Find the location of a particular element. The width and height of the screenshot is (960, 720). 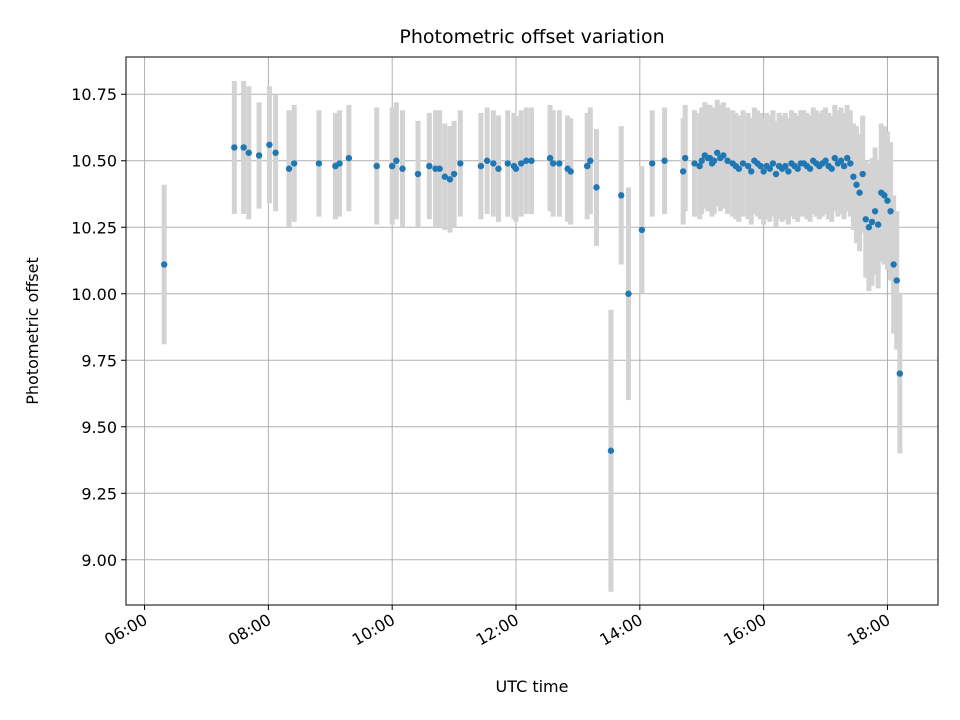

y-tick-label: 10.00 is located at coordinates (94, 294).